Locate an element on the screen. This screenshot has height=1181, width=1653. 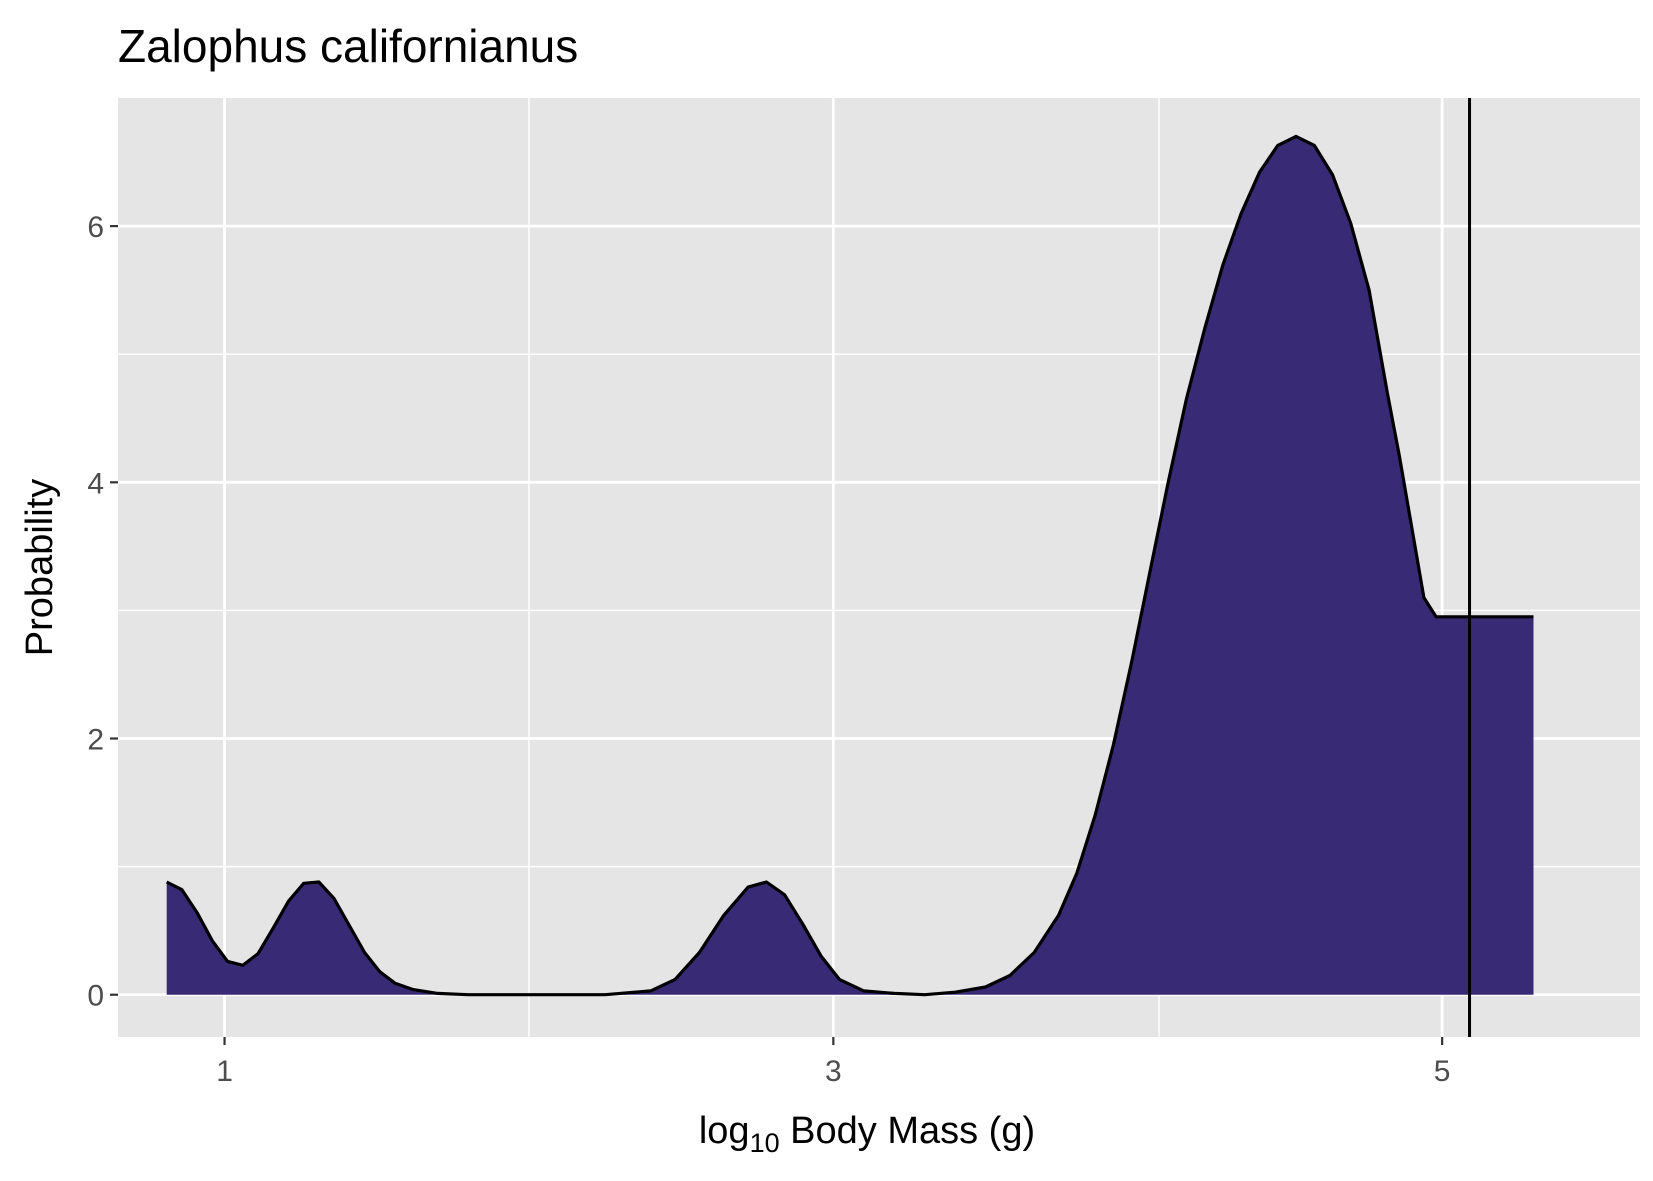
chart-title: Zalophus californianus is located at coordinates (348, 46).